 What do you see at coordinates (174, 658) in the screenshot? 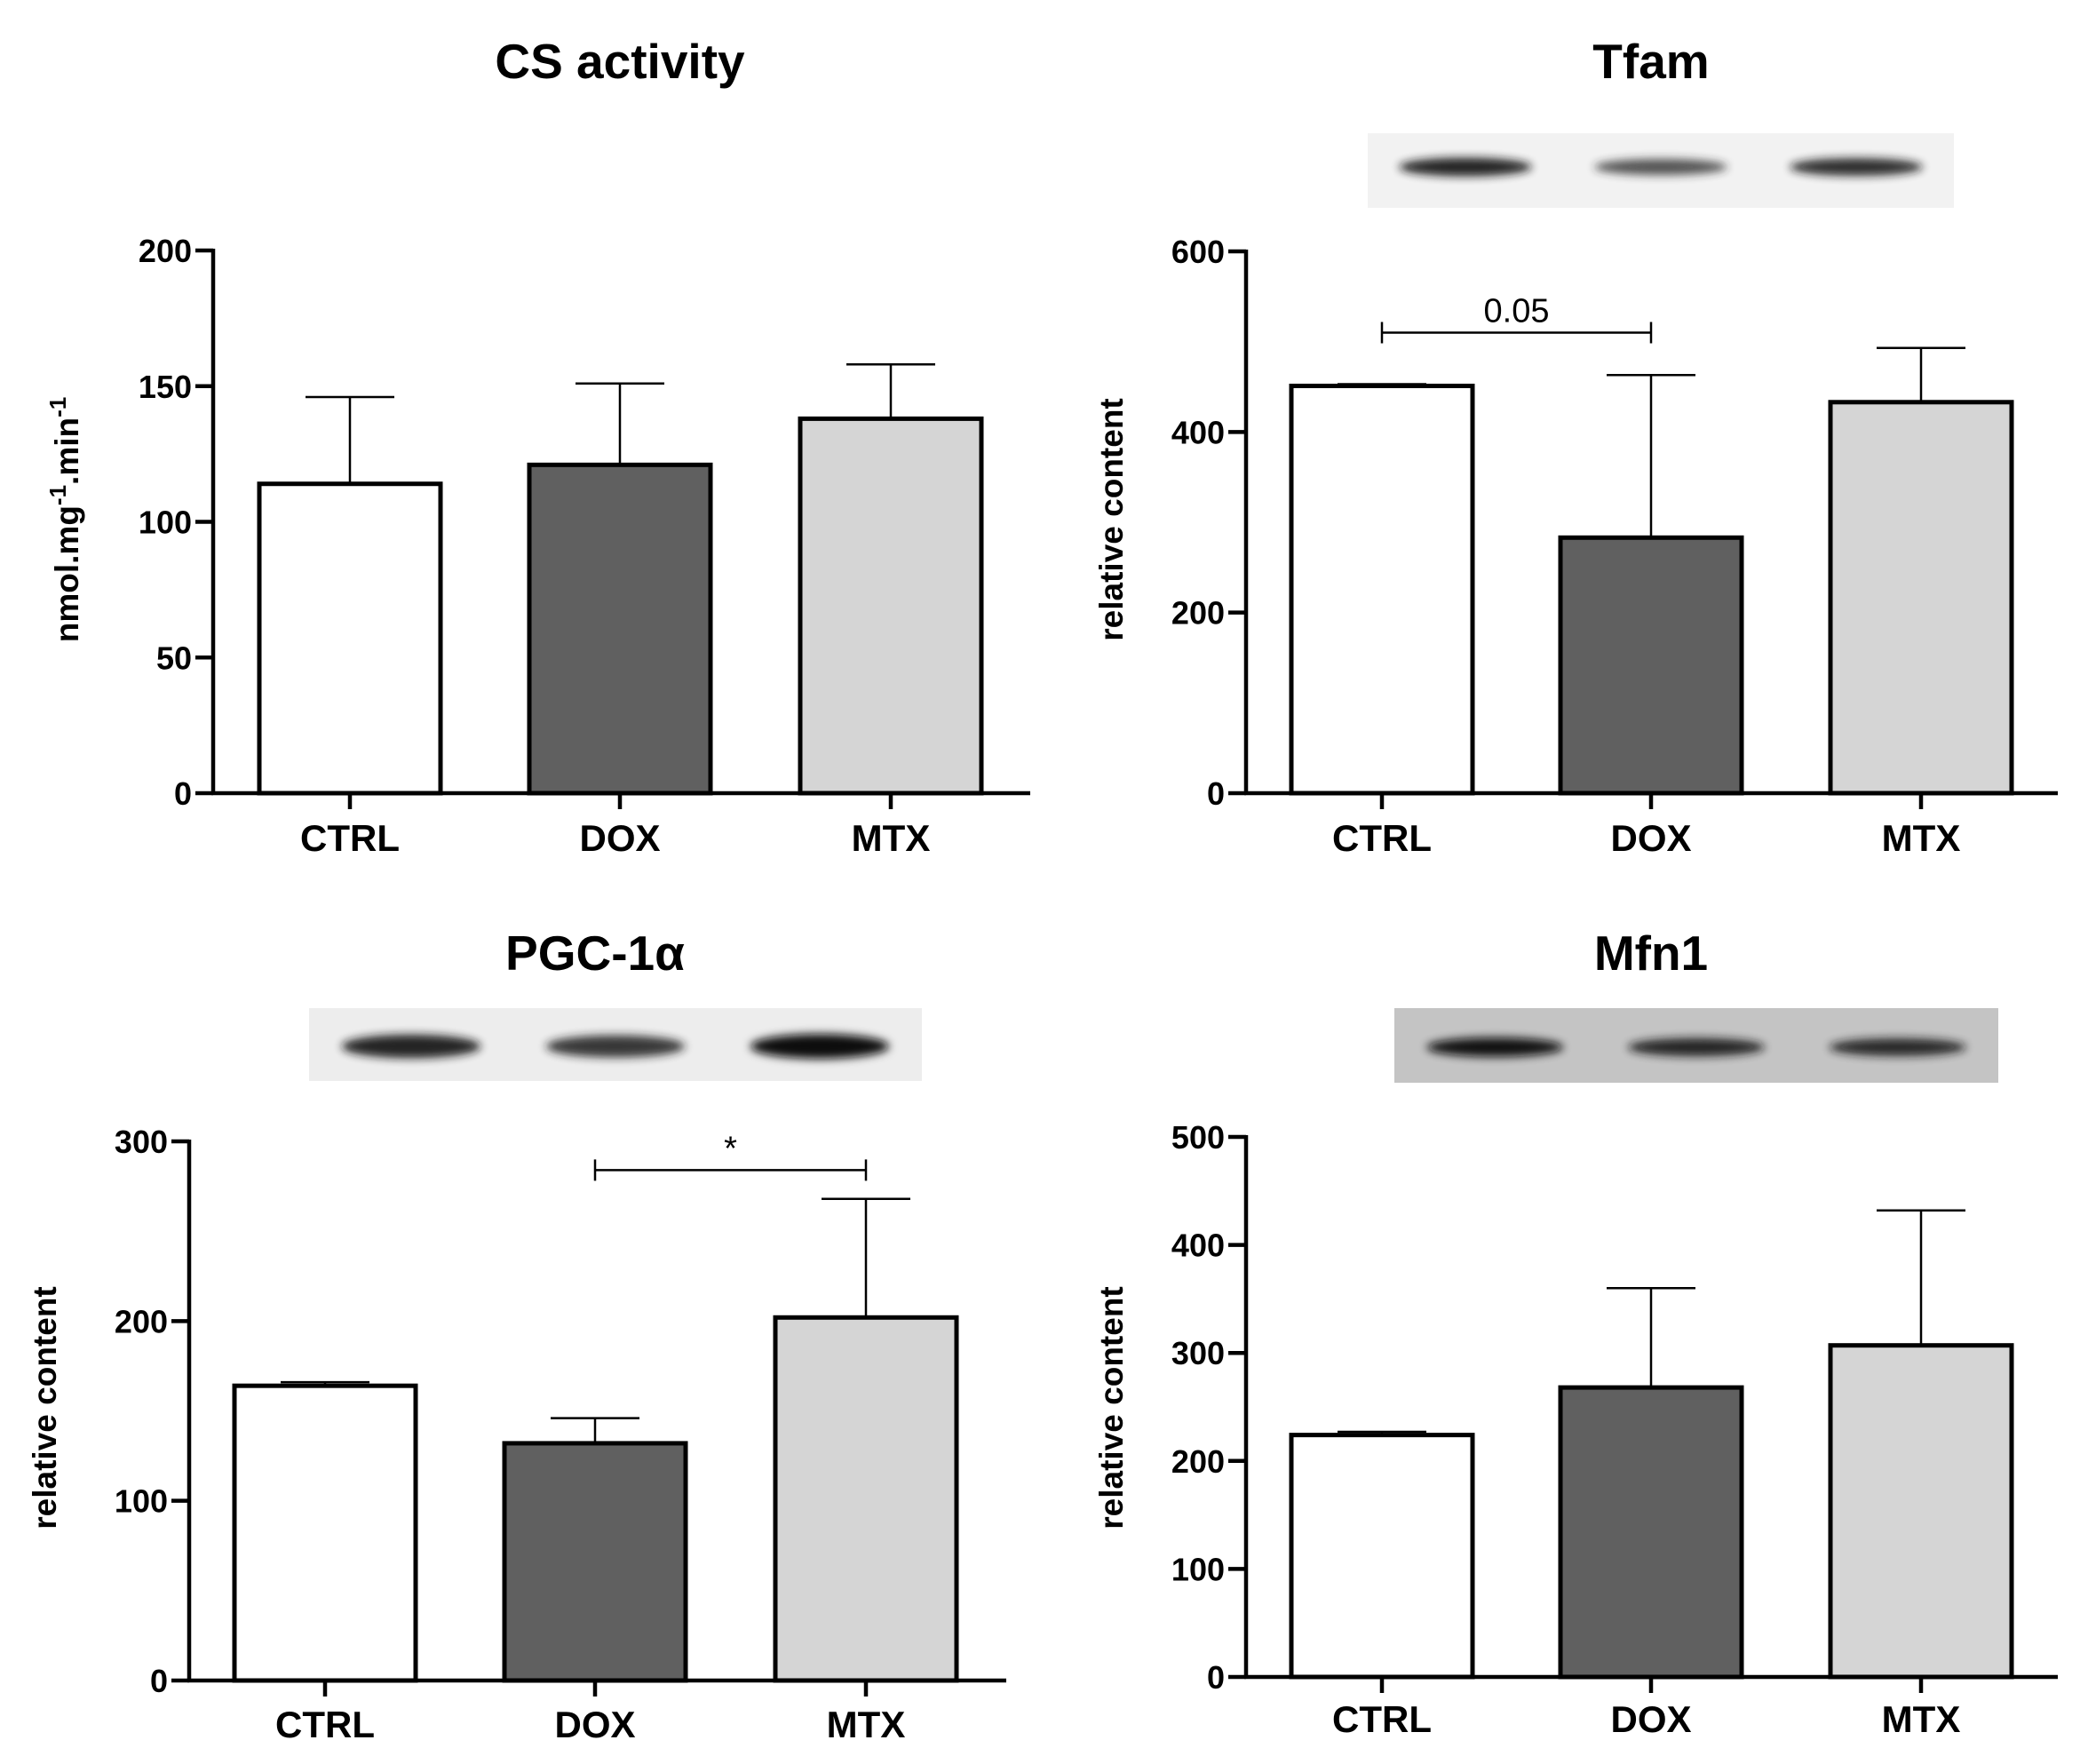
I see `y-tick-label: 50` at bounding box center [174, 658].